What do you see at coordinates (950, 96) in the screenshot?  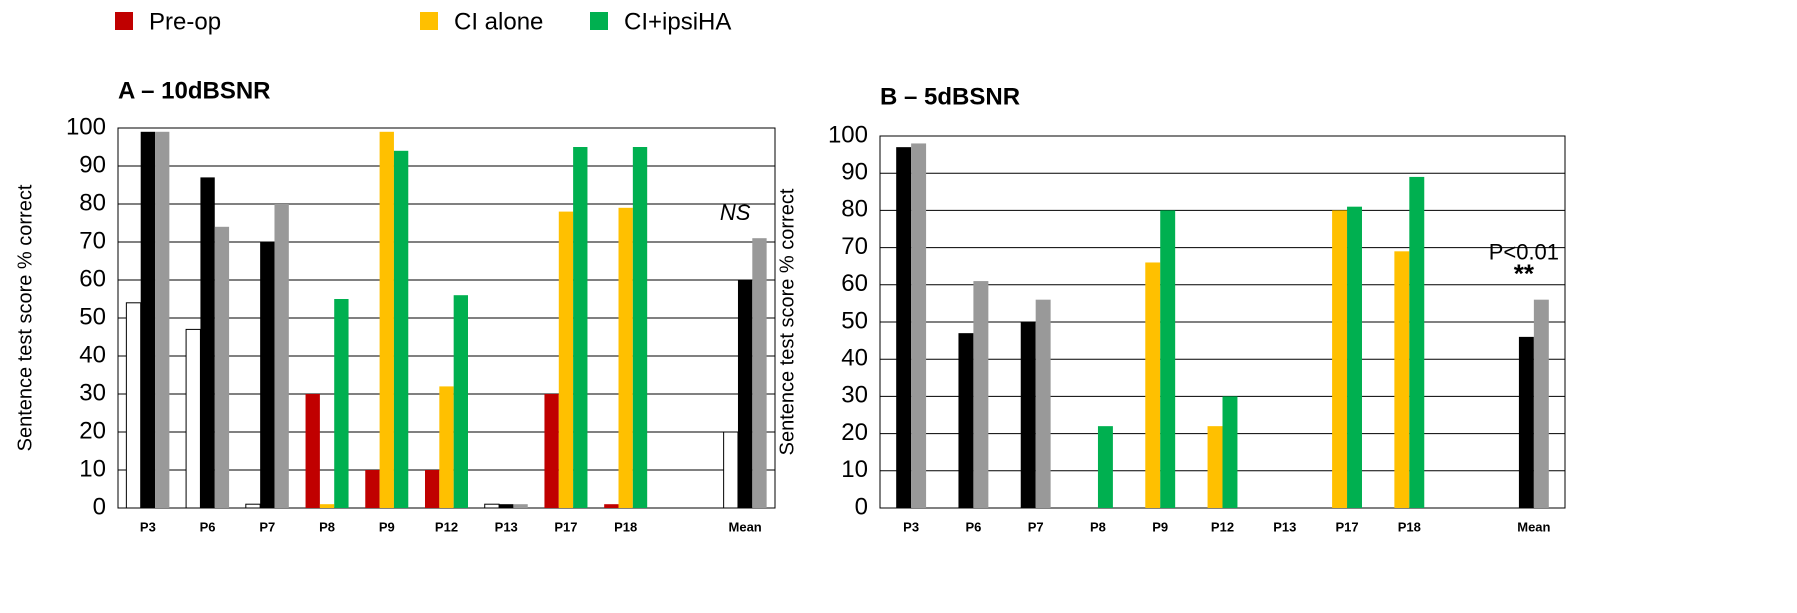 I see `chart-title: B – 5dBSNR` at bounding box center [950, 96].